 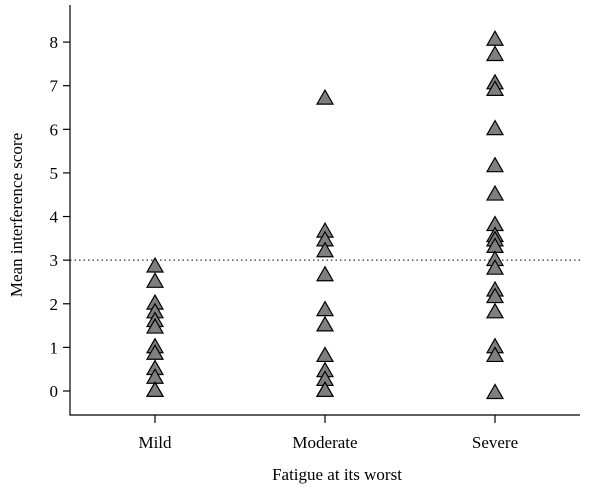 I want to click on y-tick-label: 0, so click(x=54, y=391).